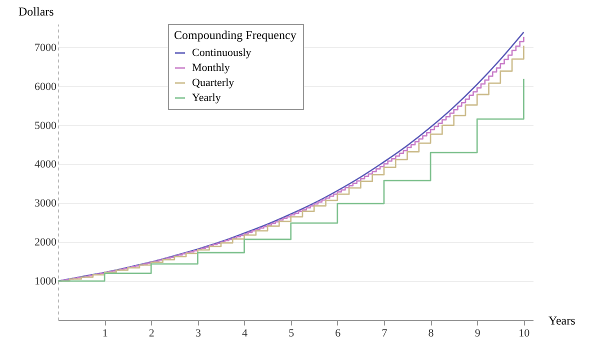 The height and width of the screenshot is (340, 600). Describe the element at coordinates (45, 48) in the screenshot. I see `y-tick-label: 7000` at that location.